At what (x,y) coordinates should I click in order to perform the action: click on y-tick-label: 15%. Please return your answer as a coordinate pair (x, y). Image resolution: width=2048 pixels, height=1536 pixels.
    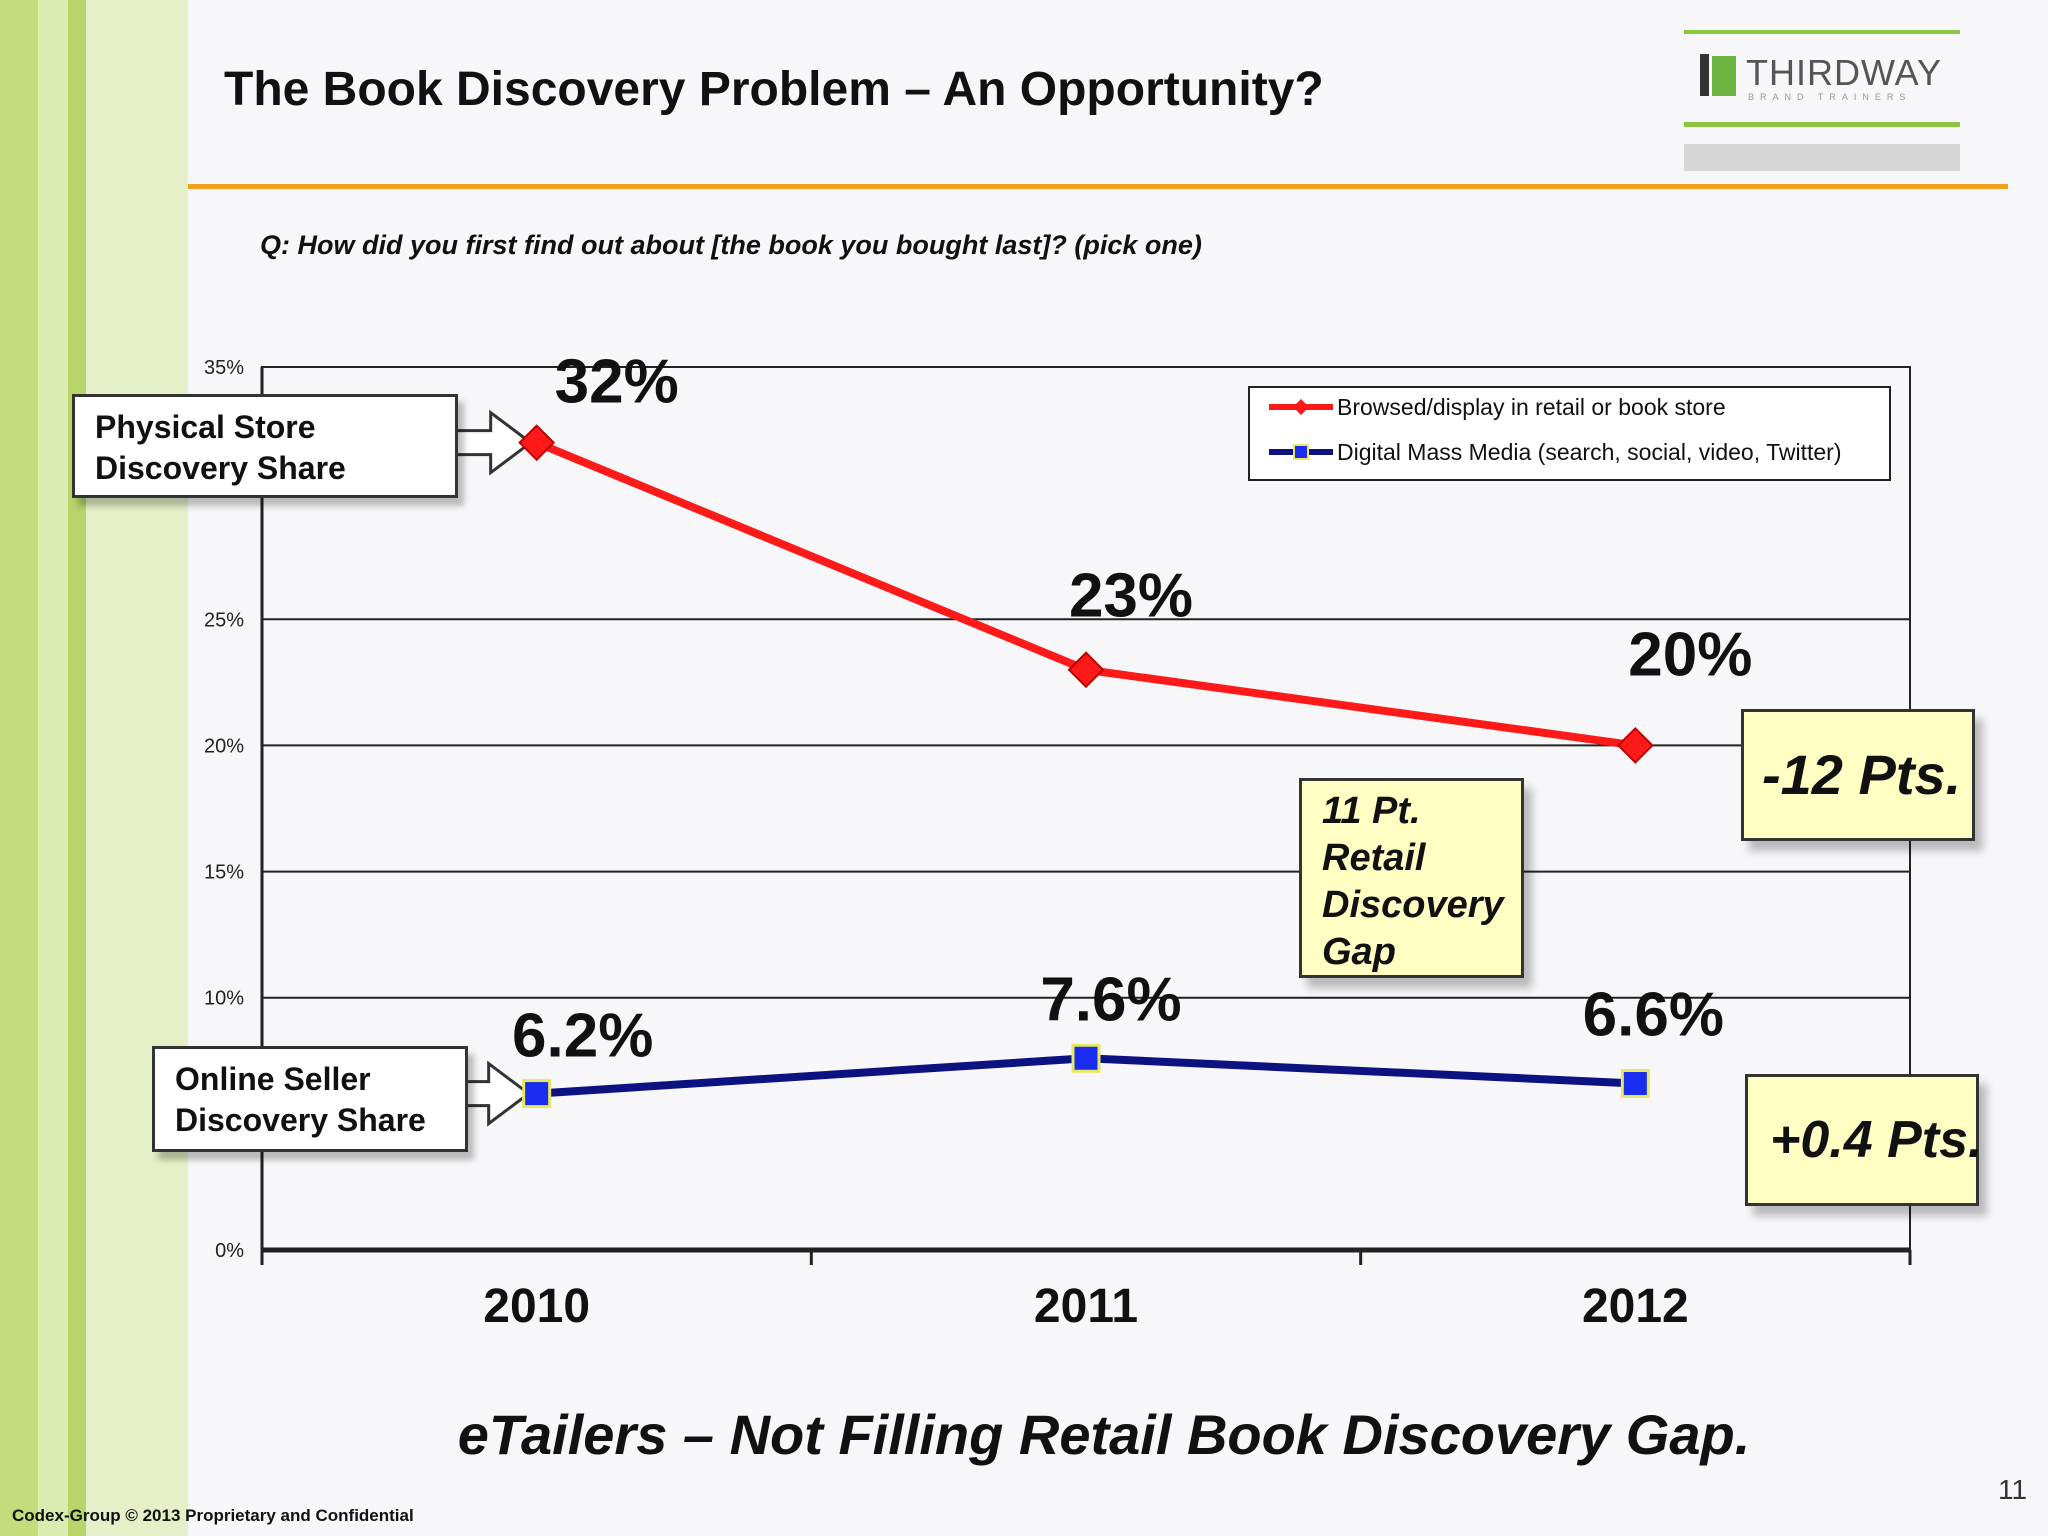
    Looking at the image, I should click on (224, 873).